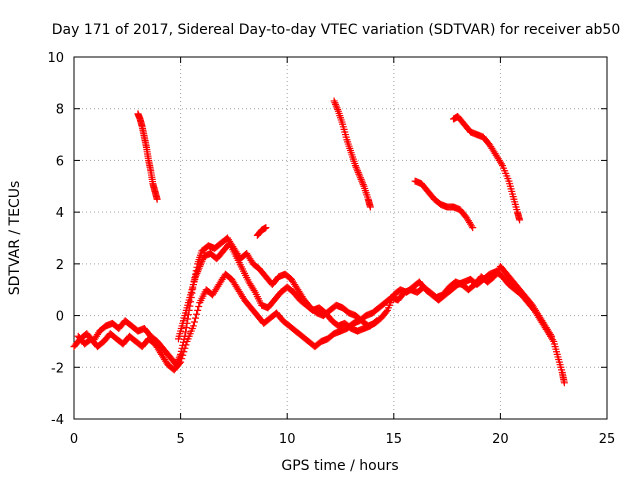 This screenshot has height=480, width=640. Describe the element at coordinates (60, 213) in the screenshot. I see `y-tick-label: 4` at that location.